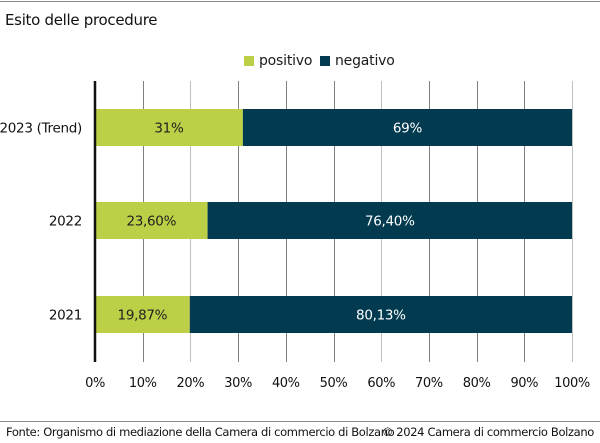  What do you see at coordinates (41, 129) in the screenshot?
I see `category-label: 2023 (Trend)` at bounding box center [41, 129].